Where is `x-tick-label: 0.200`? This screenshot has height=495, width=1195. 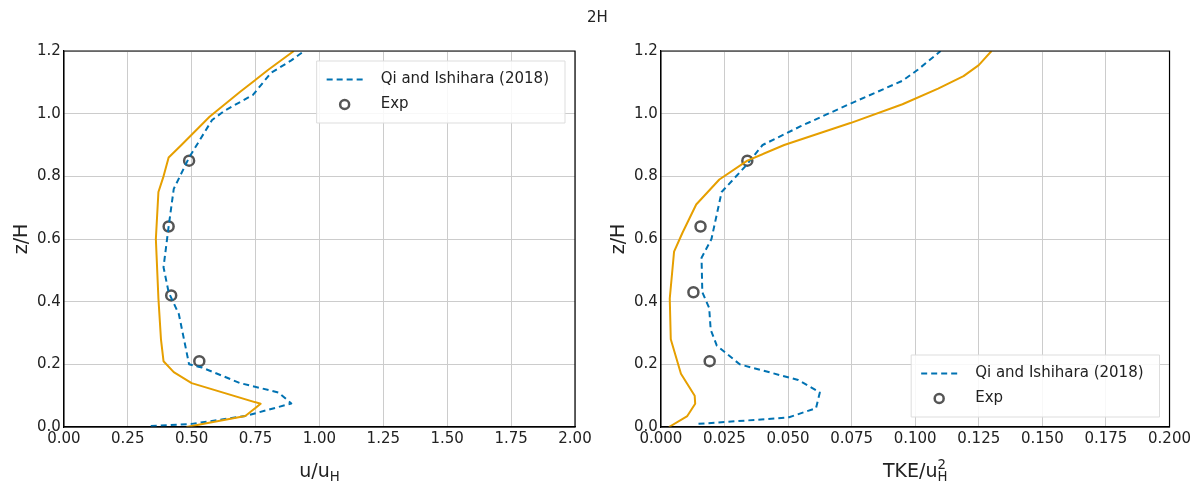
x-tick-label: 0.200 is located at coordinates (1170, 437).